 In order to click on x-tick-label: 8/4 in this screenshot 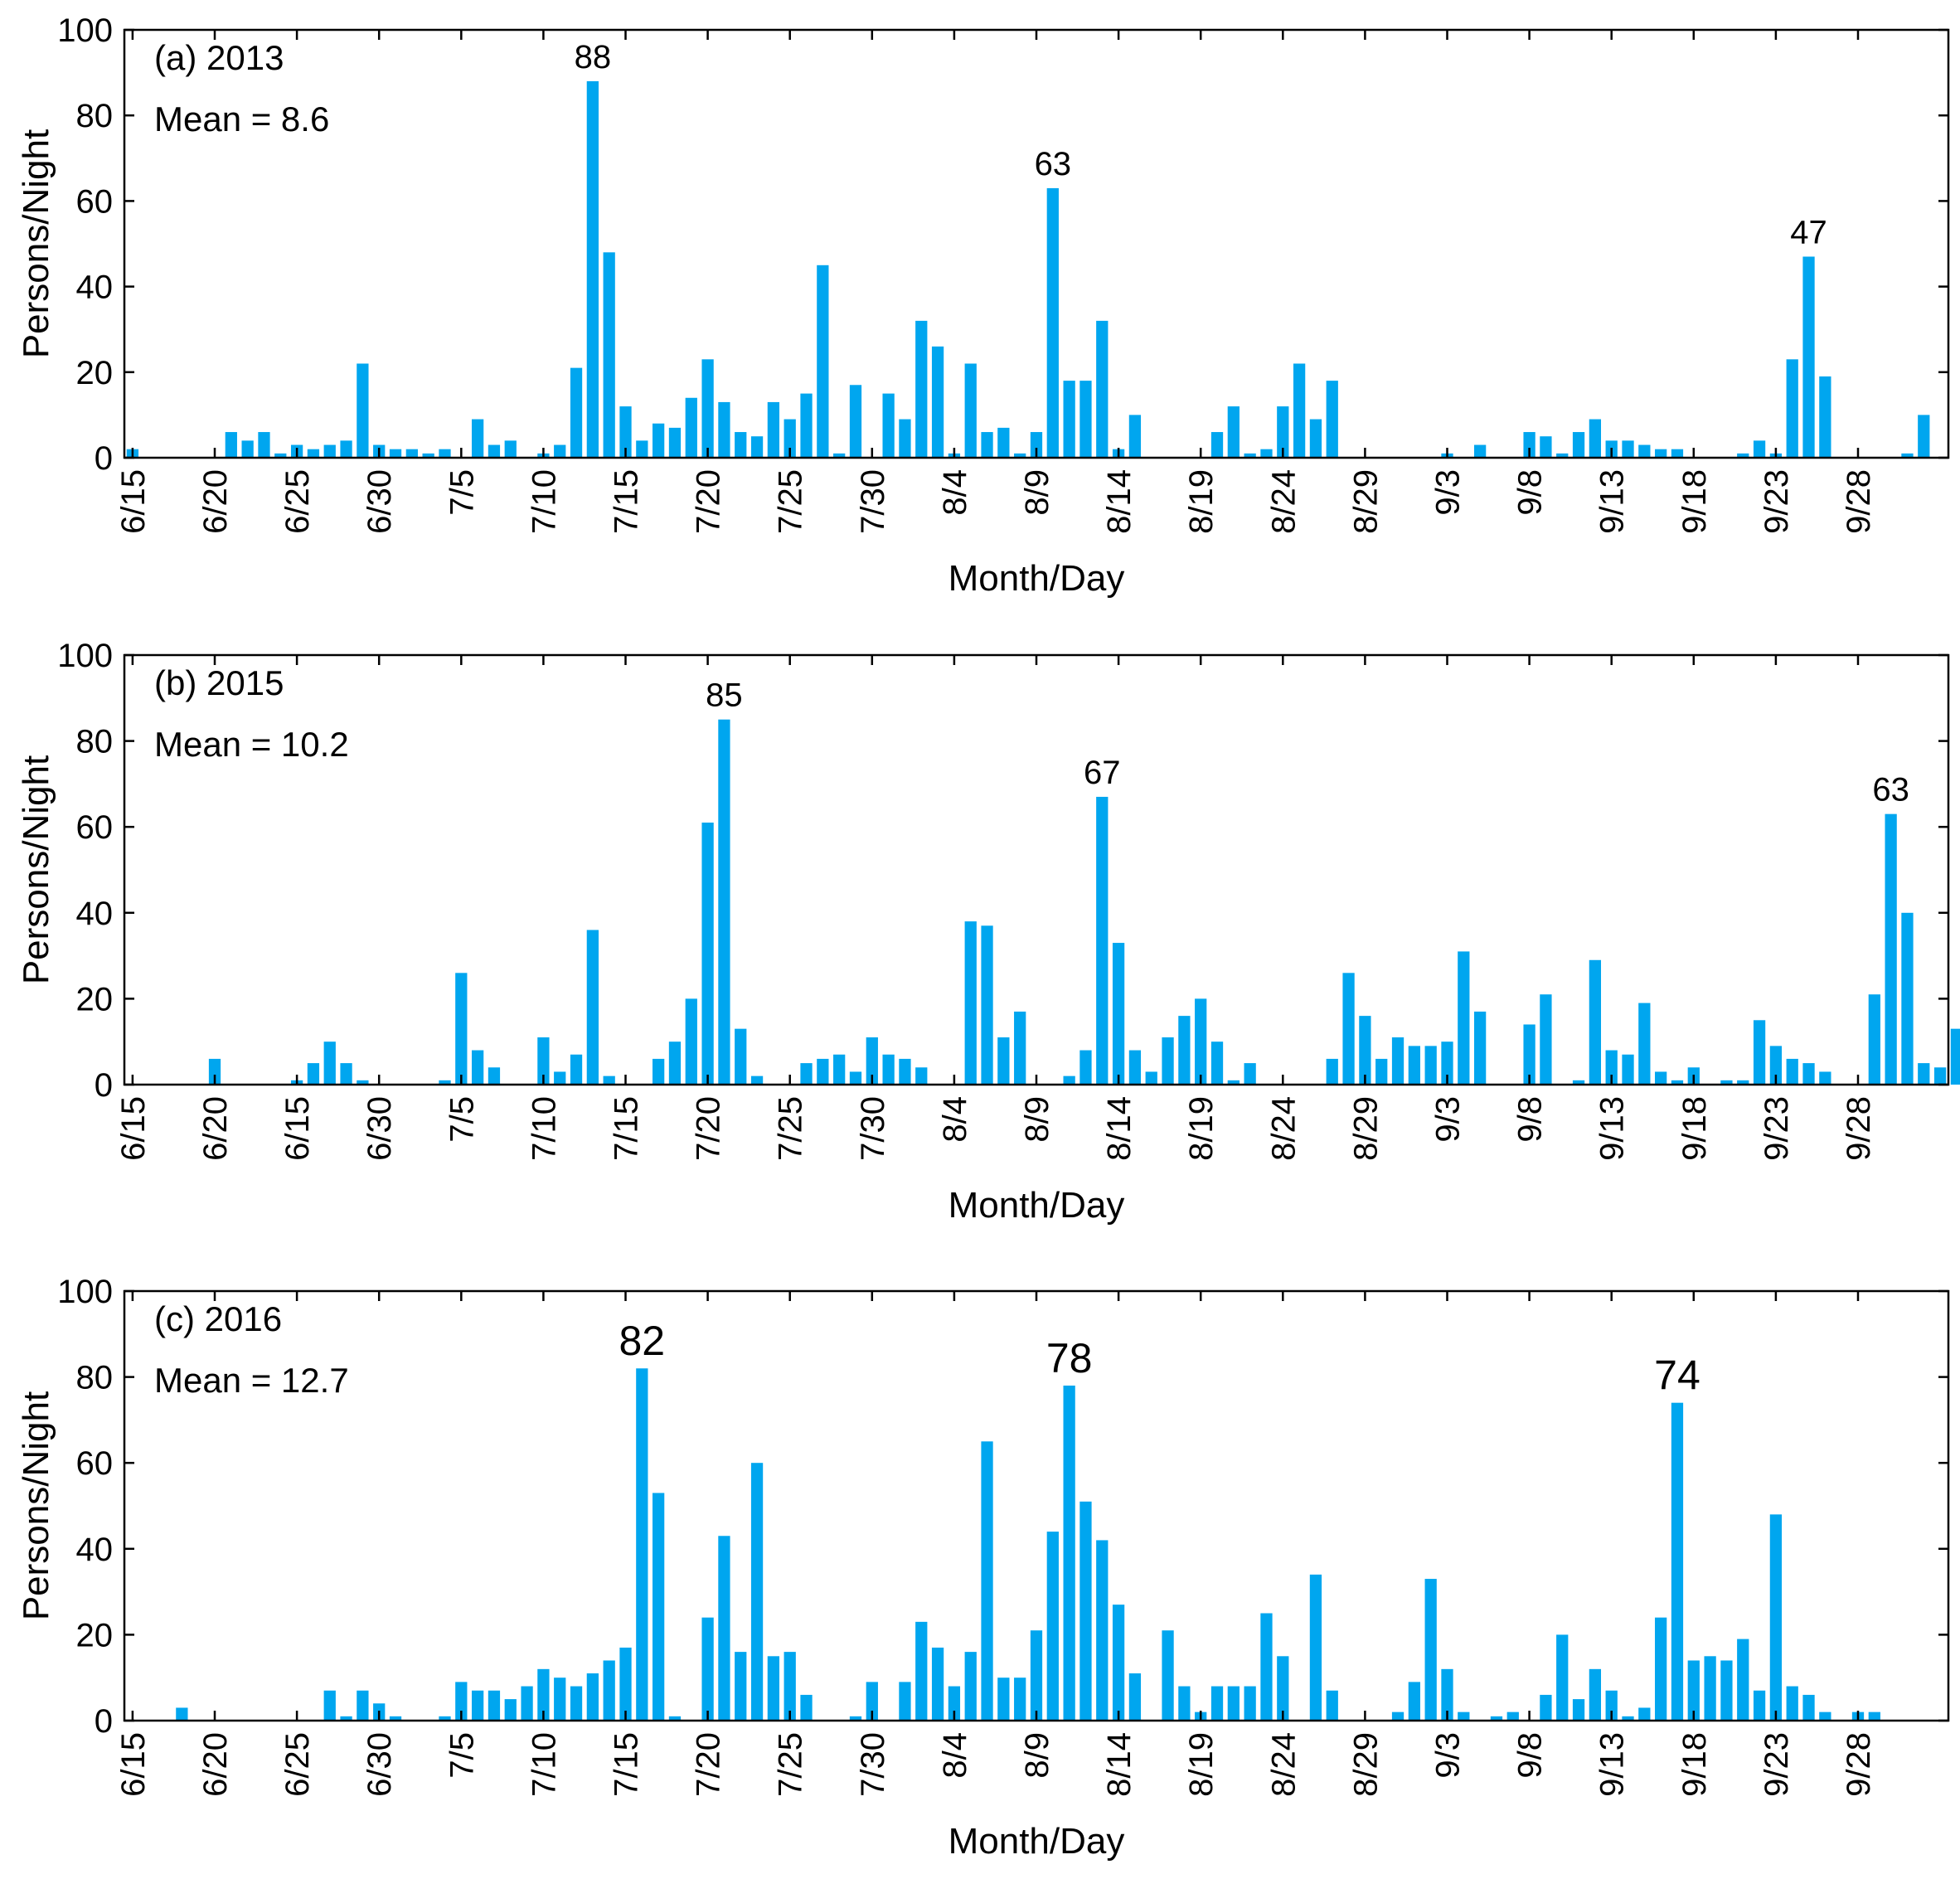, I will do `click(955, 492)`.